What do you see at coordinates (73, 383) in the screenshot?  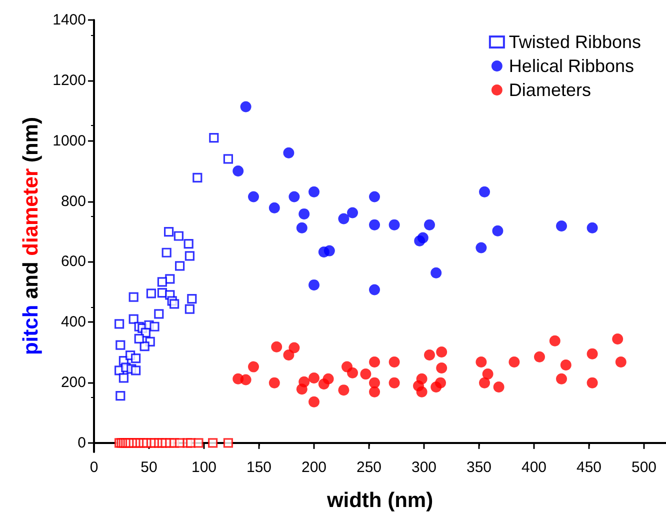 I see `y-tick-label: 200` at bounding box center [73, 383].